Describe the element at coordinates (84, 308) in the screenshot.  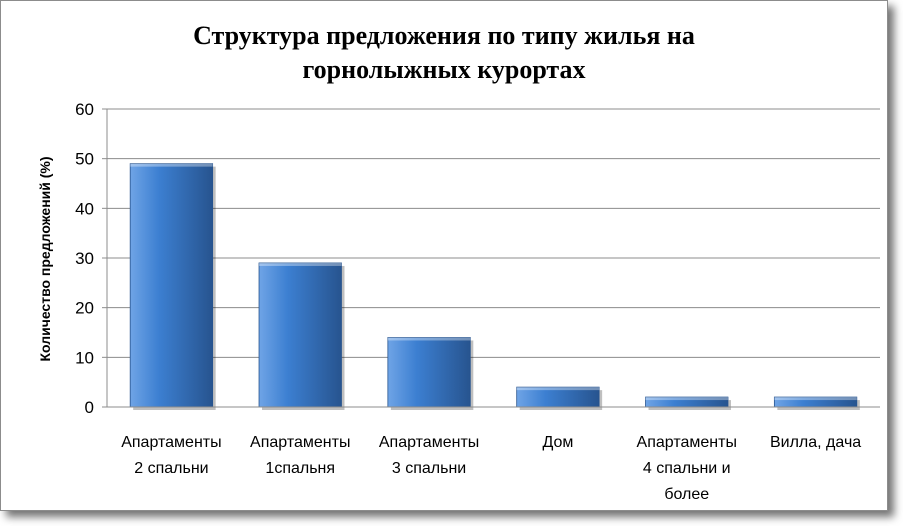
I see `y-tick-label: 20` at that location.